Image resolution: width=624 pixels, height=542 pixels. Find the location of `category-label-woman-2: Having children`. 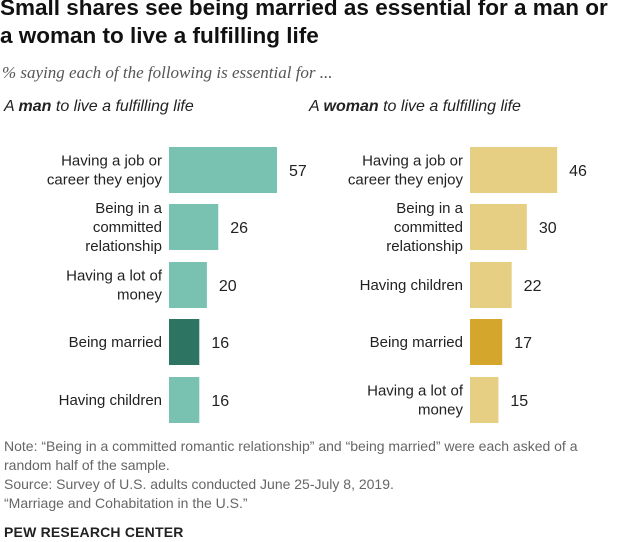

category-label-woman-2: Having children is located at coordinates (411, 285).